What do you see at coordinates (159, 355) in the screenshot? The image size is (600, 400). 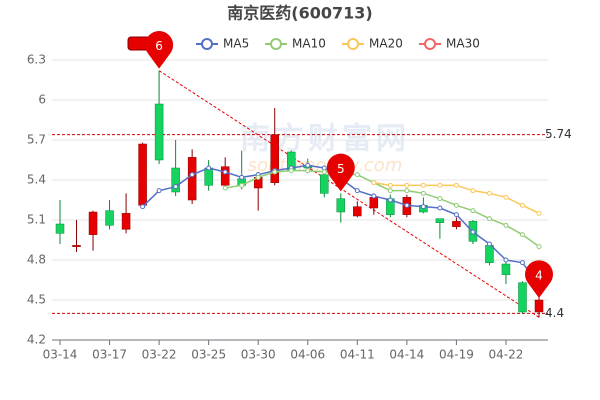 I see `x-tick-label: 03-22` at bounding box center [159, 355].